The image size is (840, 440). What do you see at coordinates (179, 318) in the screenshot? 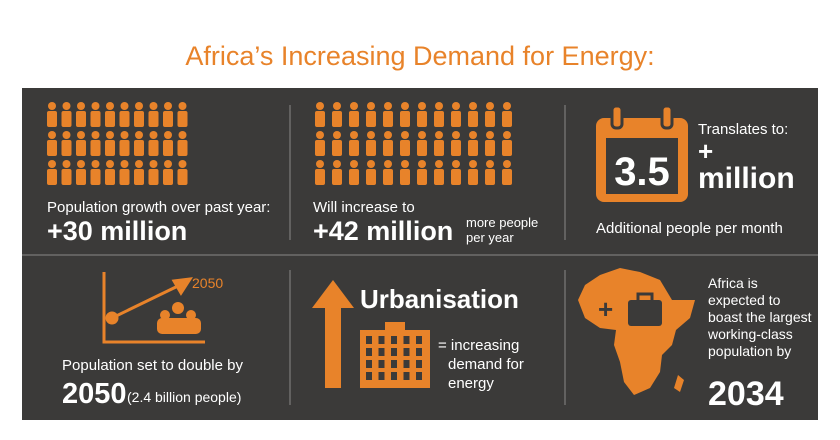
I see `group-icon` at bounding box center [179, 318].